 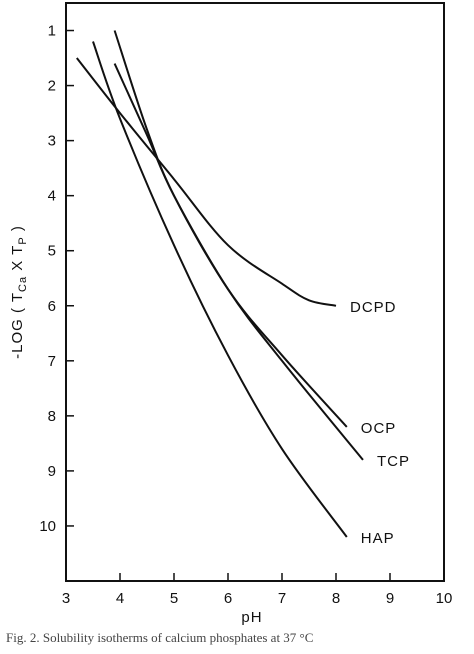 What do you see at coordinates (444, 598) in the screenshot?
I see `x-tick-label-10: 10` at bounding box center [444, 598].